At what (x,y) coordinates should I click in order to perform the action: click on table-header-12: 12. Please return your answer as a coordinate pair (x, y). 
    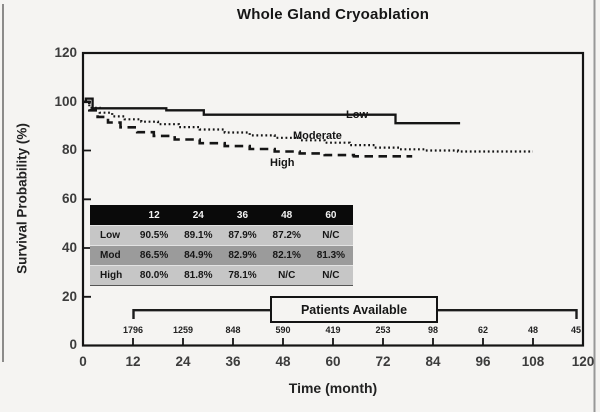
    Looking at the image, I should click on (154, 215).